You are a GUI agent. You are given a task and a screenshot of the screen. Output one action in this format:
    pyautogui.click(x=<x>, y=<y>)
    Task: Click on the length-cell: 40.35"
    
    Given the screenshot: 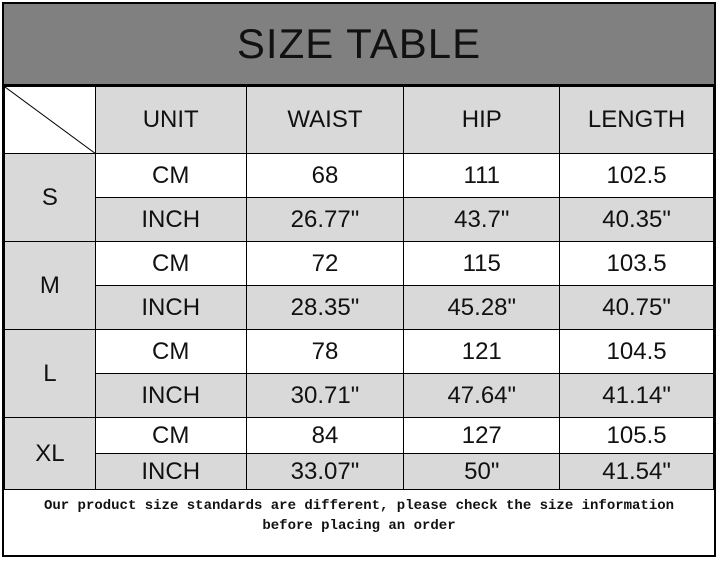 What is the action you would take?
    pyautogui.click(x=636, y=219)
    